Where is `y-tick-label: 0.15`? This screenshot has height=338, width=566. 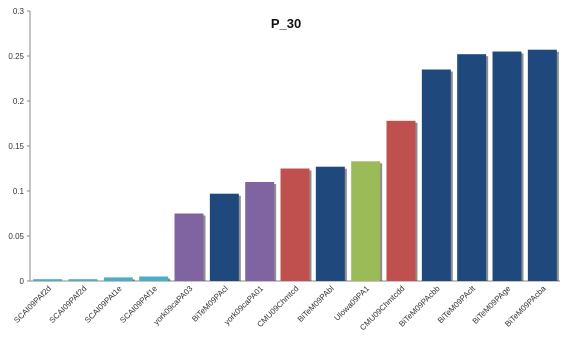
y-tick-label: 0.15 is located at coordinates (16, 146).